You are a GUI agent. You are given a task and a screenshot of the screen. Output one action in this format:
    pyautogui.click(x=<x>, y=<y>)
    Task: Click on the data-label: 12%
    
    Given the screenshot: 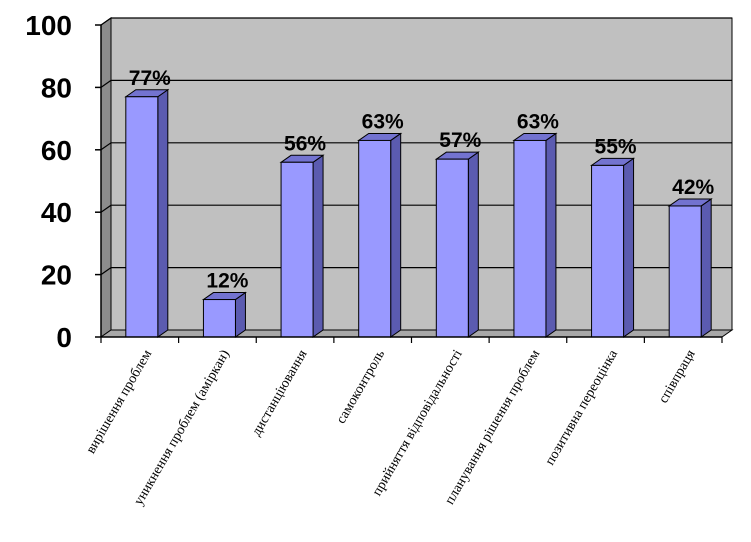 What is the action you would take?
    pyautogui.click(x=227, y=281)
    